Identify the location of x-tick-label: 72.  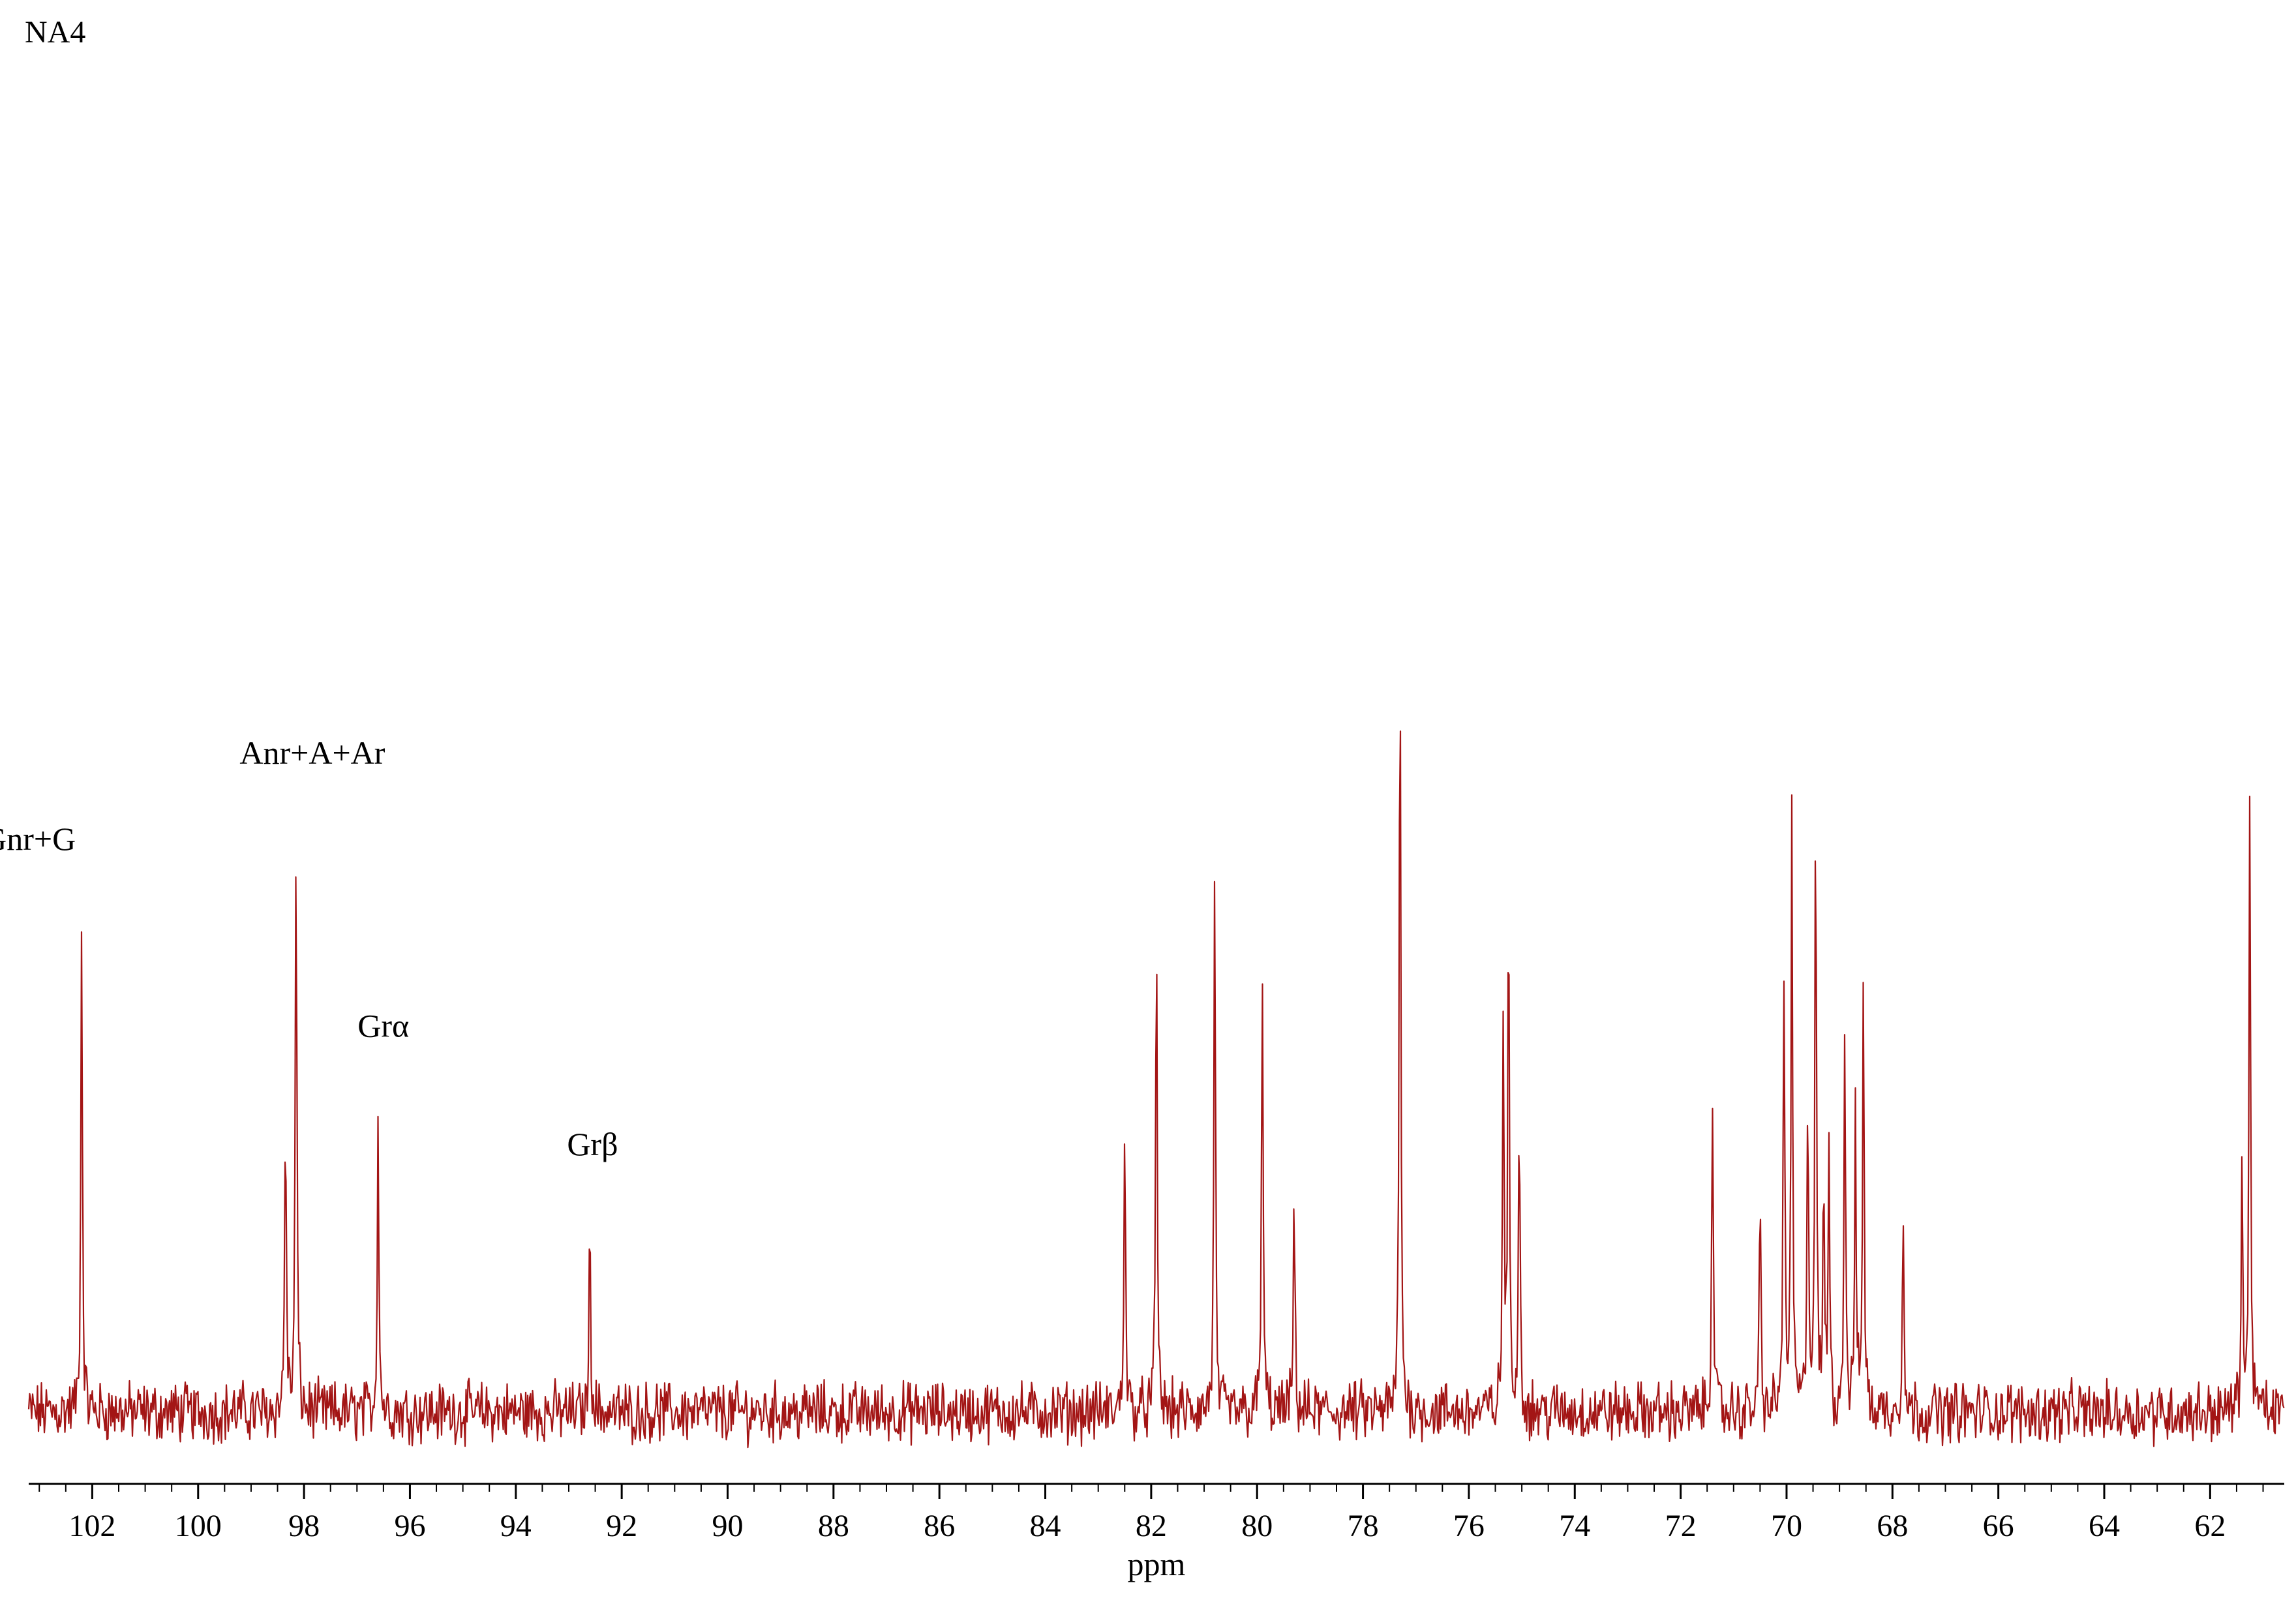
(1681, 1526).